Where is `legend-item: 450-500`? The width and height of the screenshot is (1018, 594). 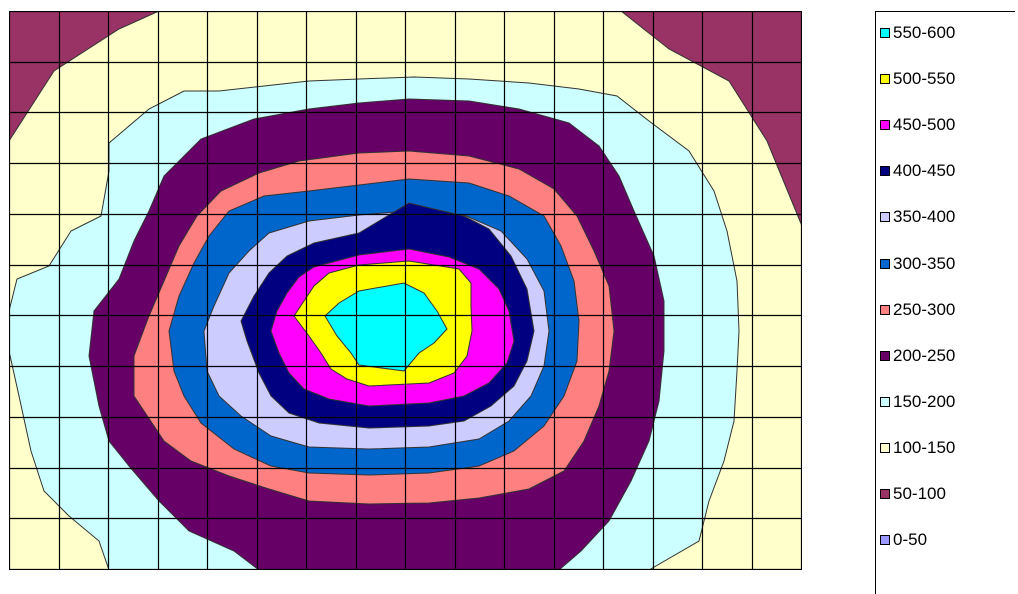 legend-item: 450-500 is located at coordinates (917, 125).